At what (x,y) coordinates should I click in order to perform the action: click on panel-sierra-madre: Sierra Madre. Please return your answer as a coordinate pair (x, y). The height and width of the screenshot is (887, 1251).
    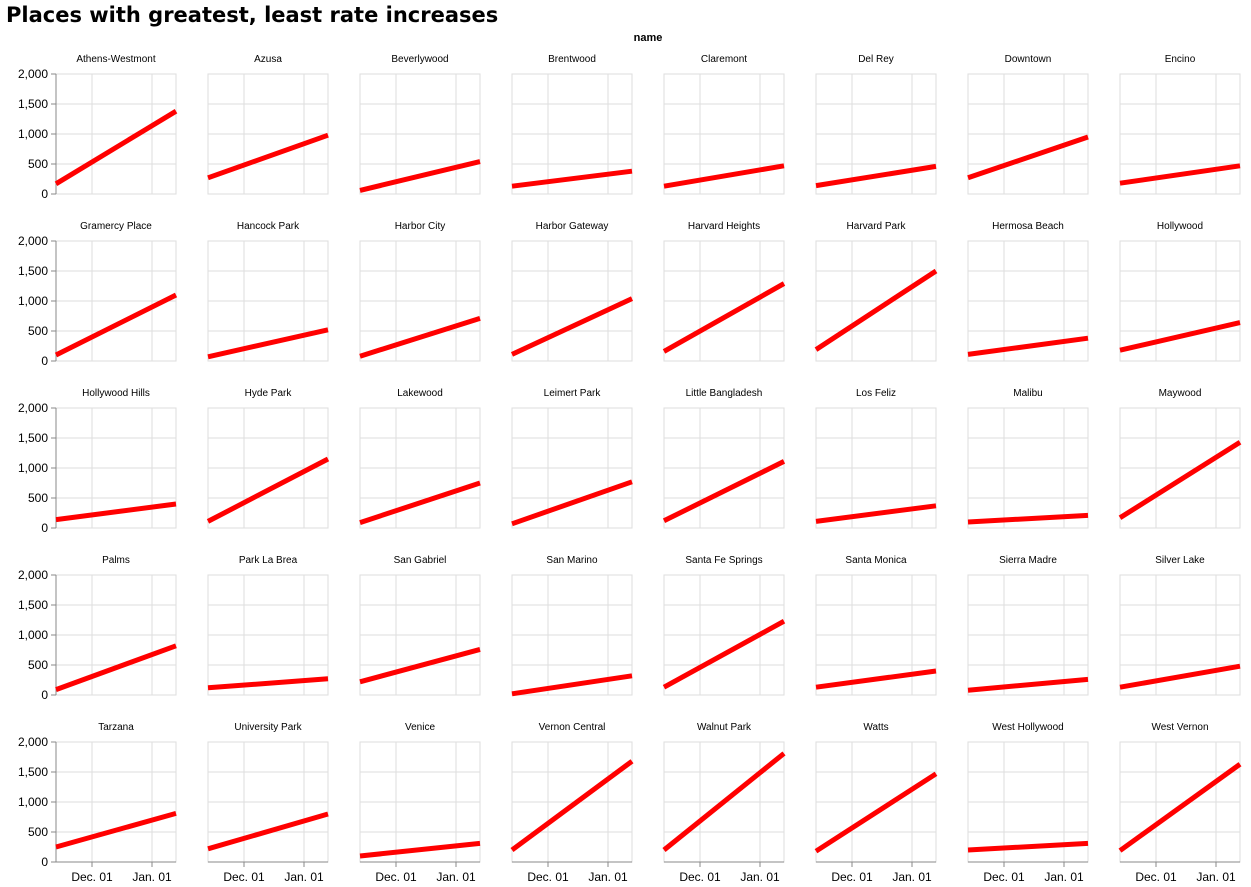
    Looking at the image, I should click on (1028, 625).